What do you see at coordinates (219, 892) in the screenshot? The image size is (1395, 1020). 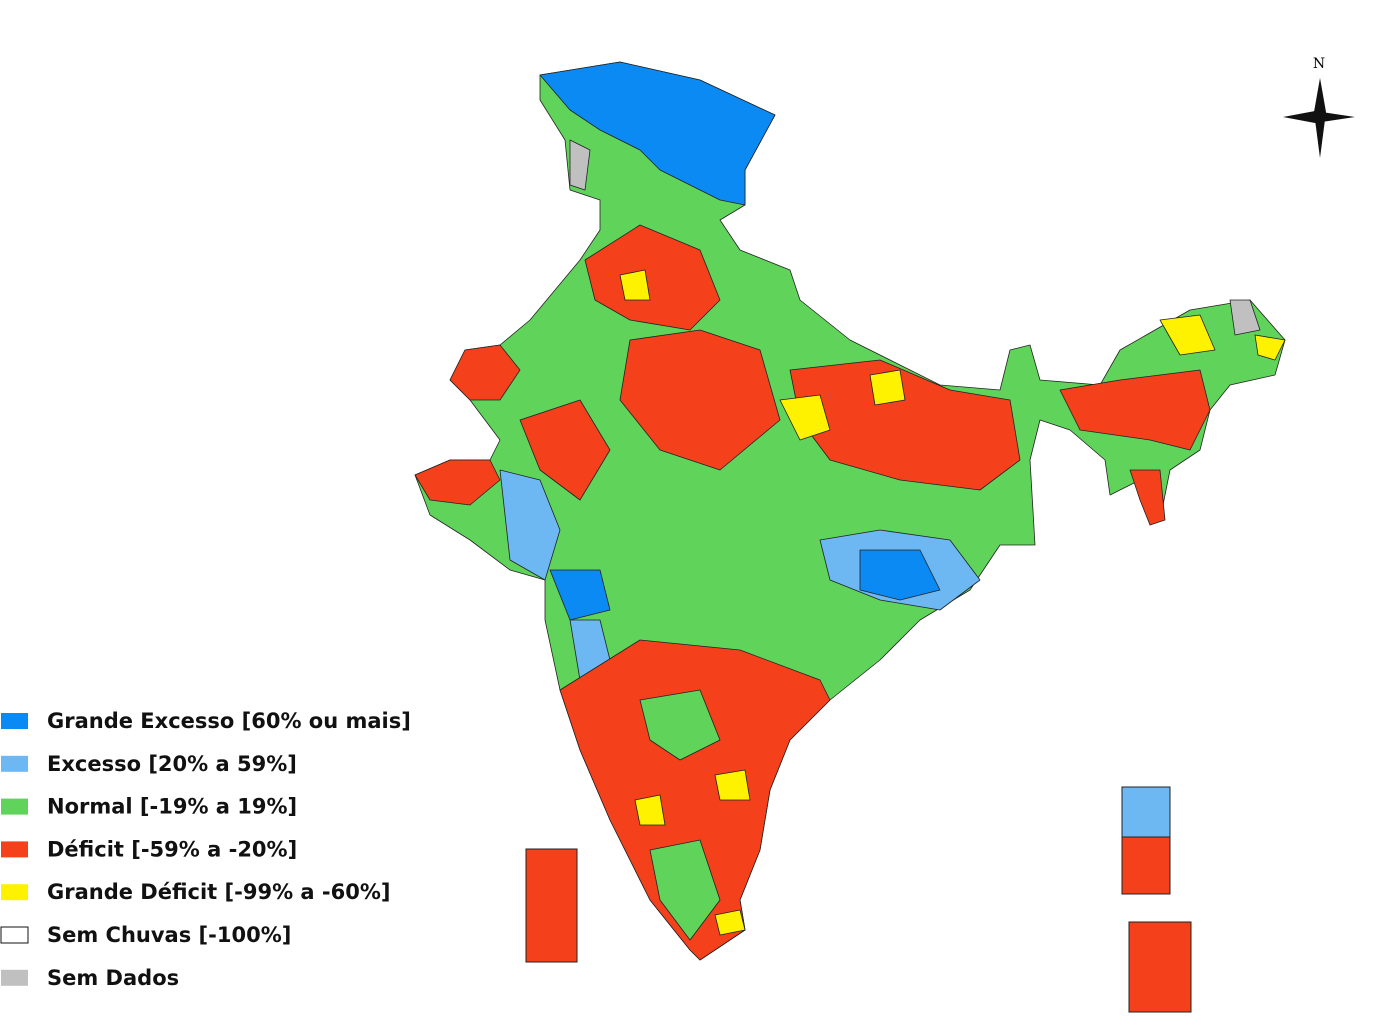 I see `legend-label: Grande Déficit [-99% a -60%]` at bounding box center [219, 892].